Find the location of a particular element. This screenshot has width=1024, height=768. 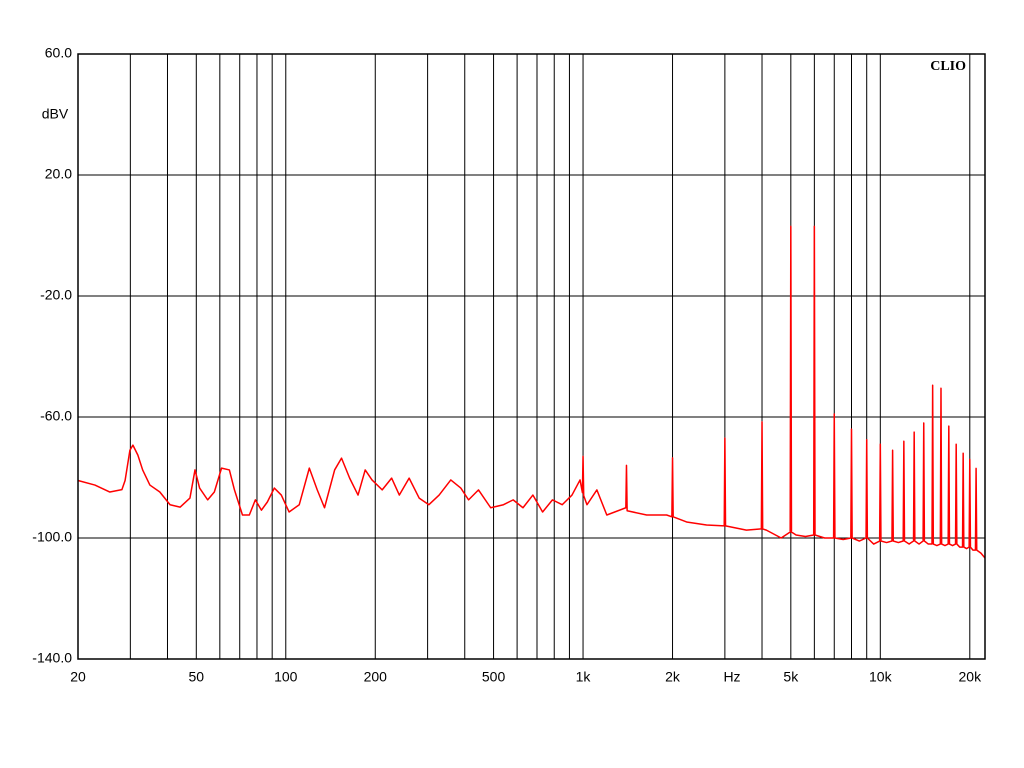

x-tick-label: 50 is located at coordinates (197, 677).